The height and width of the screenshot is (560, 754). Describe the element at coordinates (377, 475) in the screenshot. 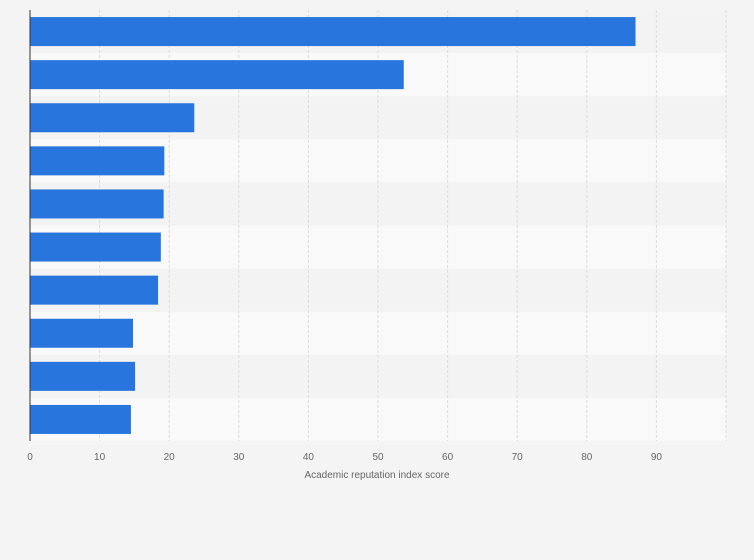

I see `x-axis-title: Academic reputation index score` at that location.